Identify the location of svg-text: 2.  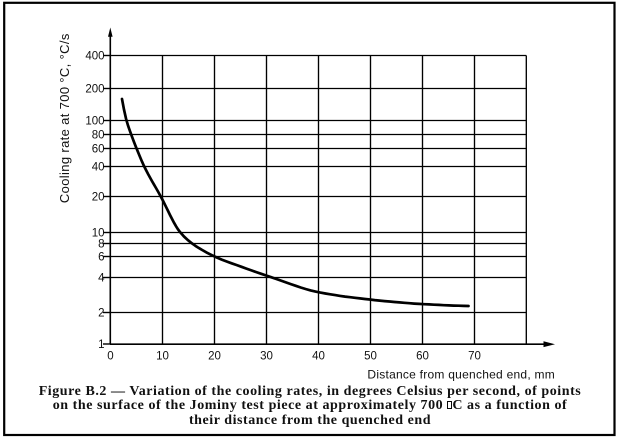
(101, 314).